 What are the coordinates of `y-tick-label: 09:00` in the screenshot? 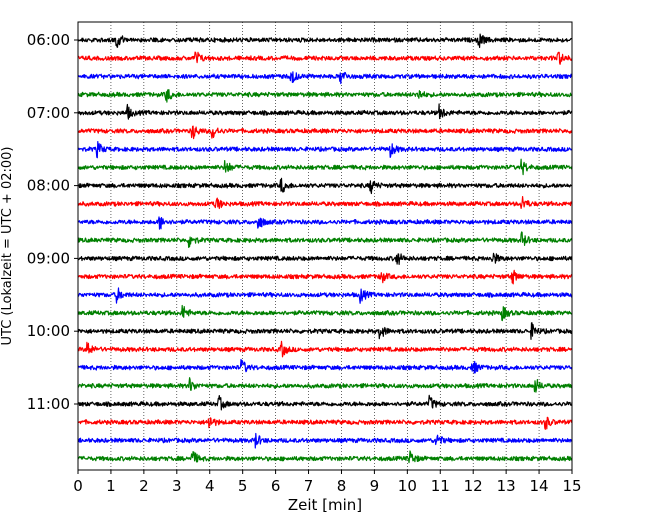 It's located at (48, 258).